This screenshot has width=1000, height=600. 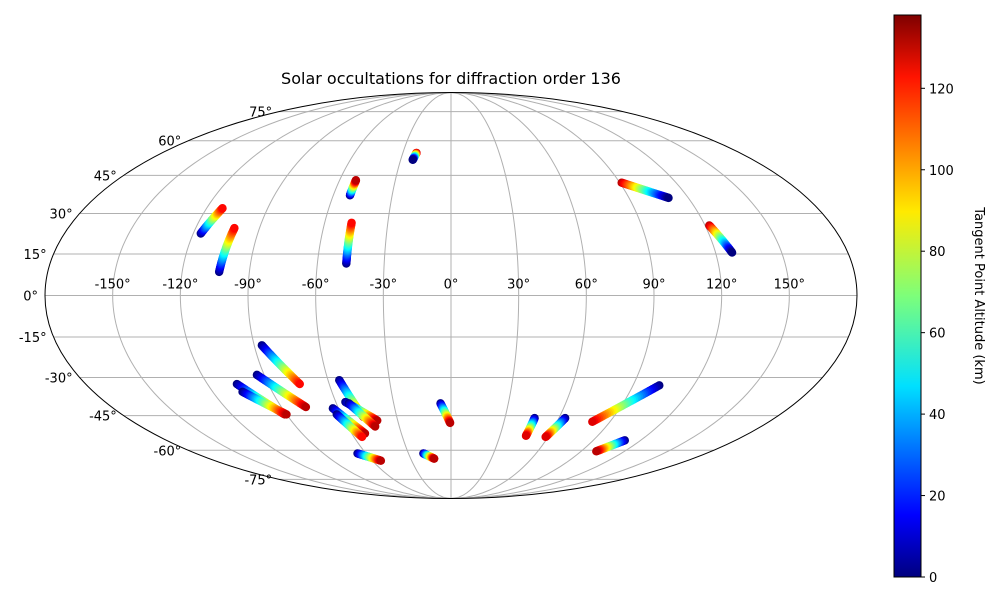 I want to click on x-tick-label: 0°, so click(x=451, y=285).